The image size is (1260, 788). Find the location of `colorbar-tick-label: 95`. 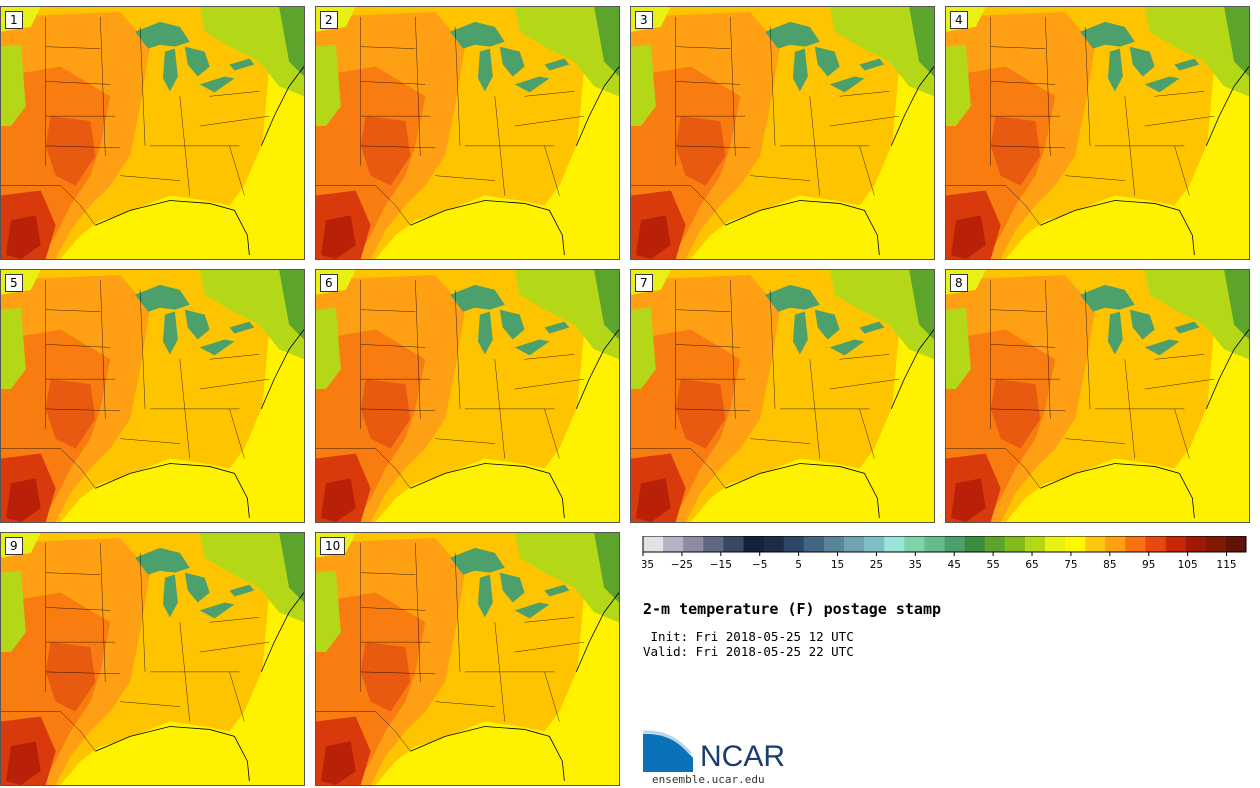

colorbar-tick-label: 95 is located at coordinates (1148, 565).